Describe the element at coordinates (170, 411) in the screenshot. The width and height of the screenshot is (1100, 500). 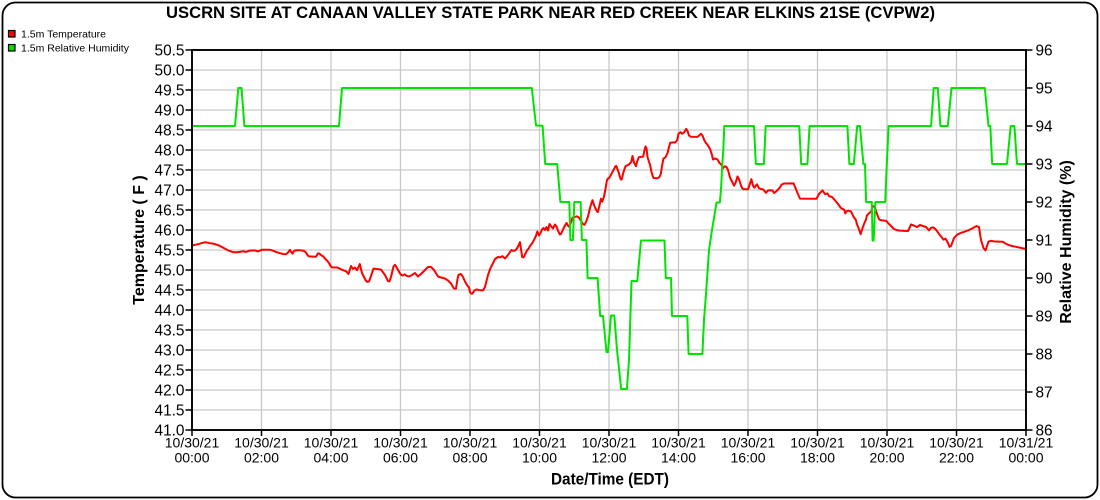
I see `svg-text: 41.5` at that location.